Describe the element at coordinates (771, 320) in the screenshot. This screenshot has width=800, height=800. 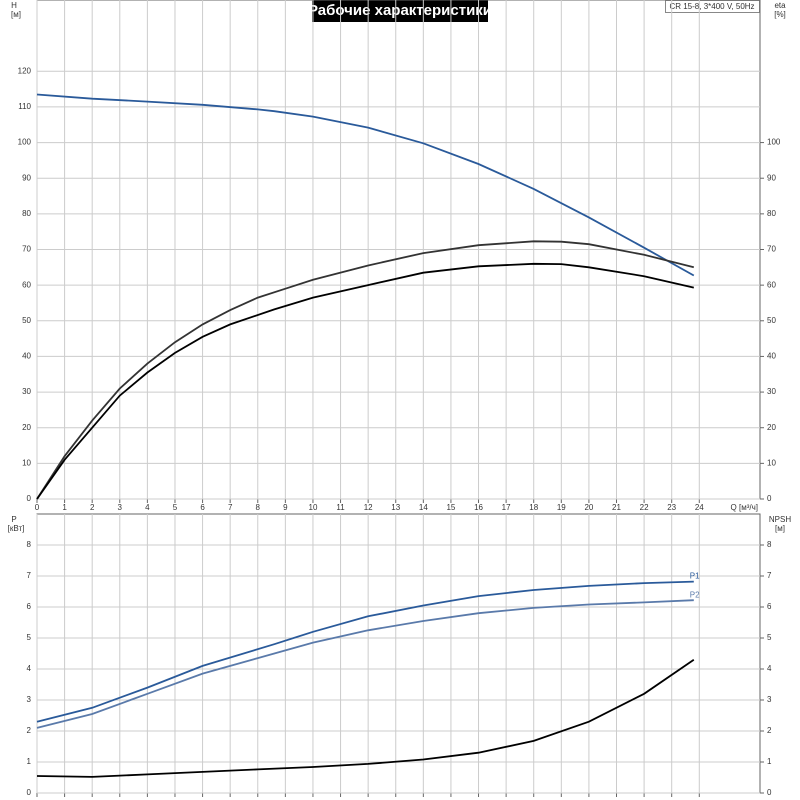
I see `y2-tick-label: 50` at that location.